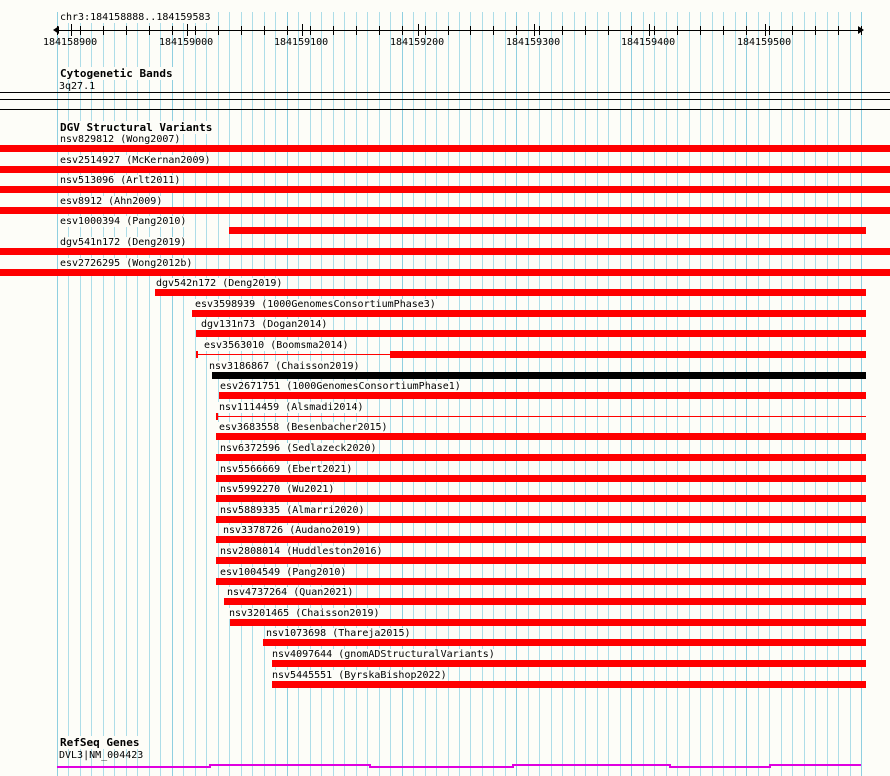  Describe the element at coordinates (283, 572) in the screenshot. I see `dgv-variant-label: esv1004549 (Pang2010)` at that location.